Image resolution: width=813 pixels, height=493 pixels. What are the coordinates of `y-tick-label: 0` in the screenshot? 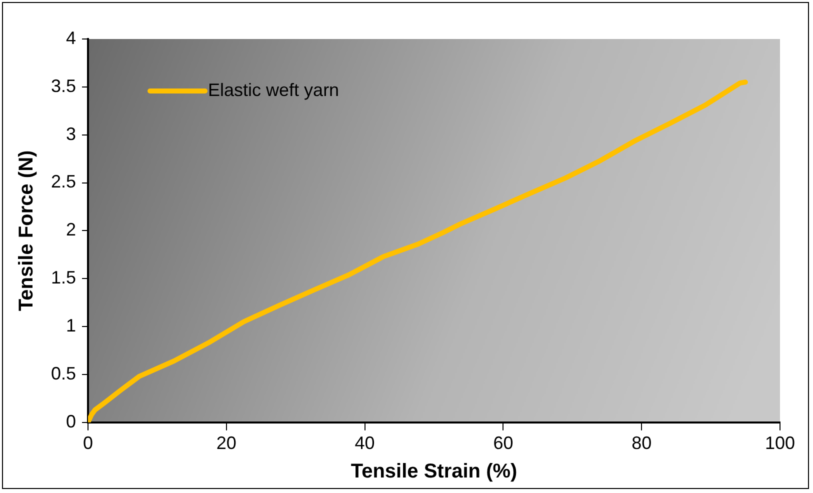 It's located at (71, 421).